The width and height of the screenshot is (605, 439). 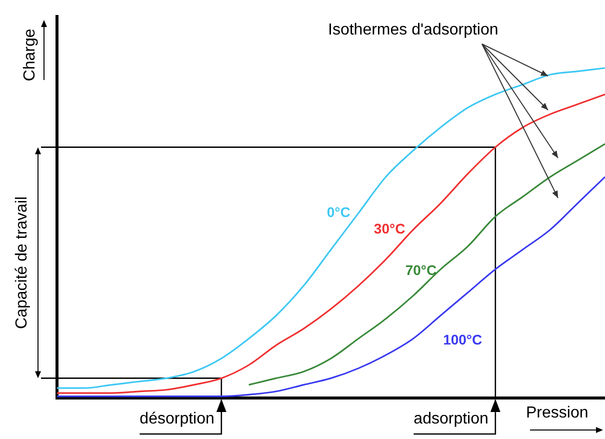 I want to click on series-label: 100°C, so click(x=462, y=339).